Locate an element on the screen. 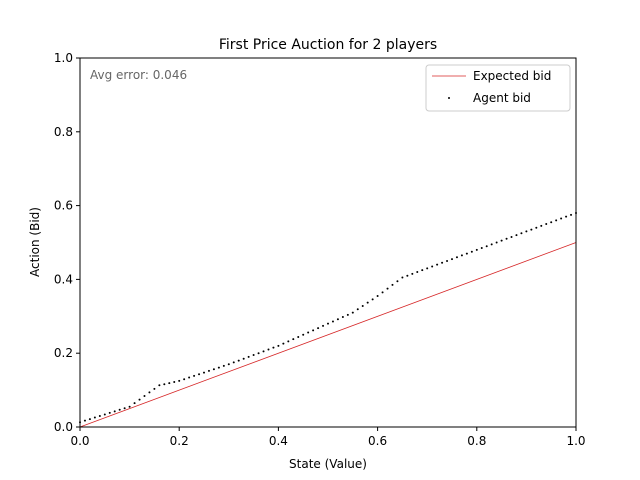  y-tick-label-0: 0.0 is located at coordinates (63, 427).